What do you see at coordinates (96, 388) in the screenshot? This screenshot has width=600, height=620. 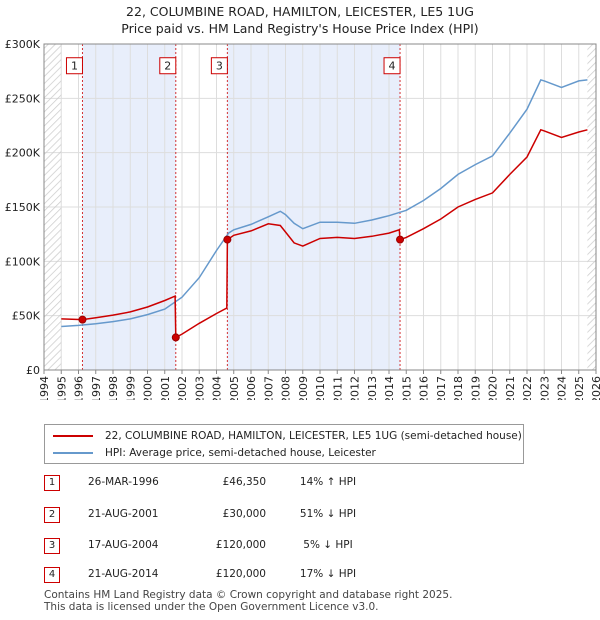 I see `x-tick-label: 1997` at bounding box center [96, 388].